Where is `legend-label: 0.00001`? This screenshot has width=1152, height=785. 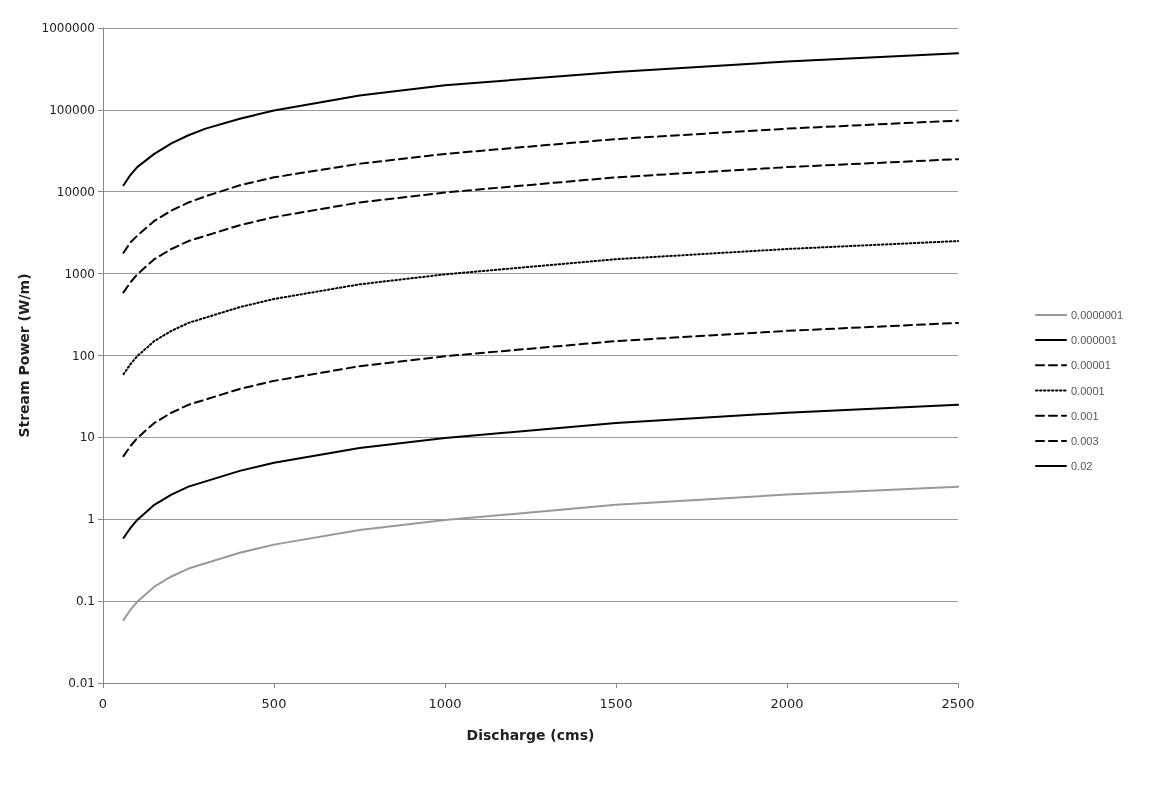
legend-label: 0.00001 is located at coordinates (1091, 365).